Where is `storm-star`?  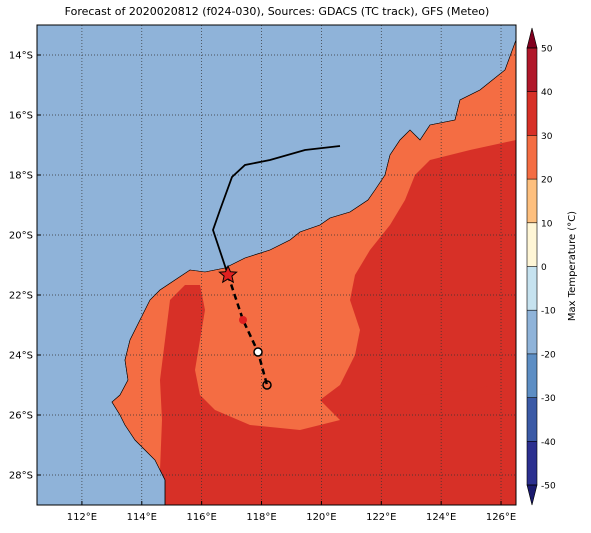
storm-star is located at coordinates (228, 274).